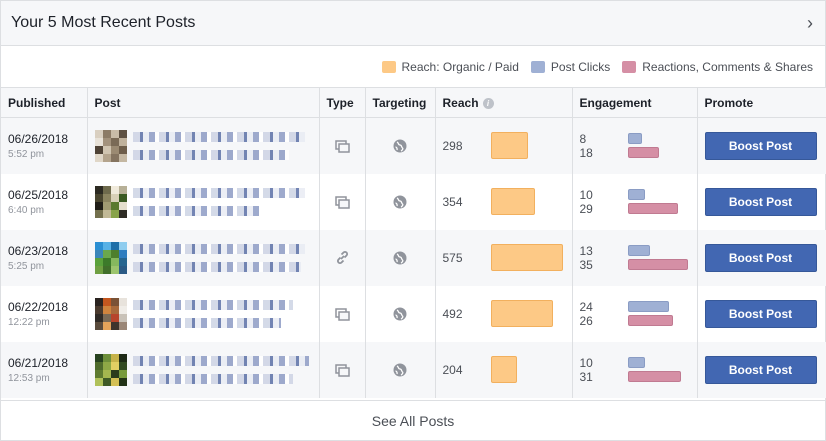  Describe the element at coordinates (488, 103) in the screenshot. I see `info-icon: i` at that location.